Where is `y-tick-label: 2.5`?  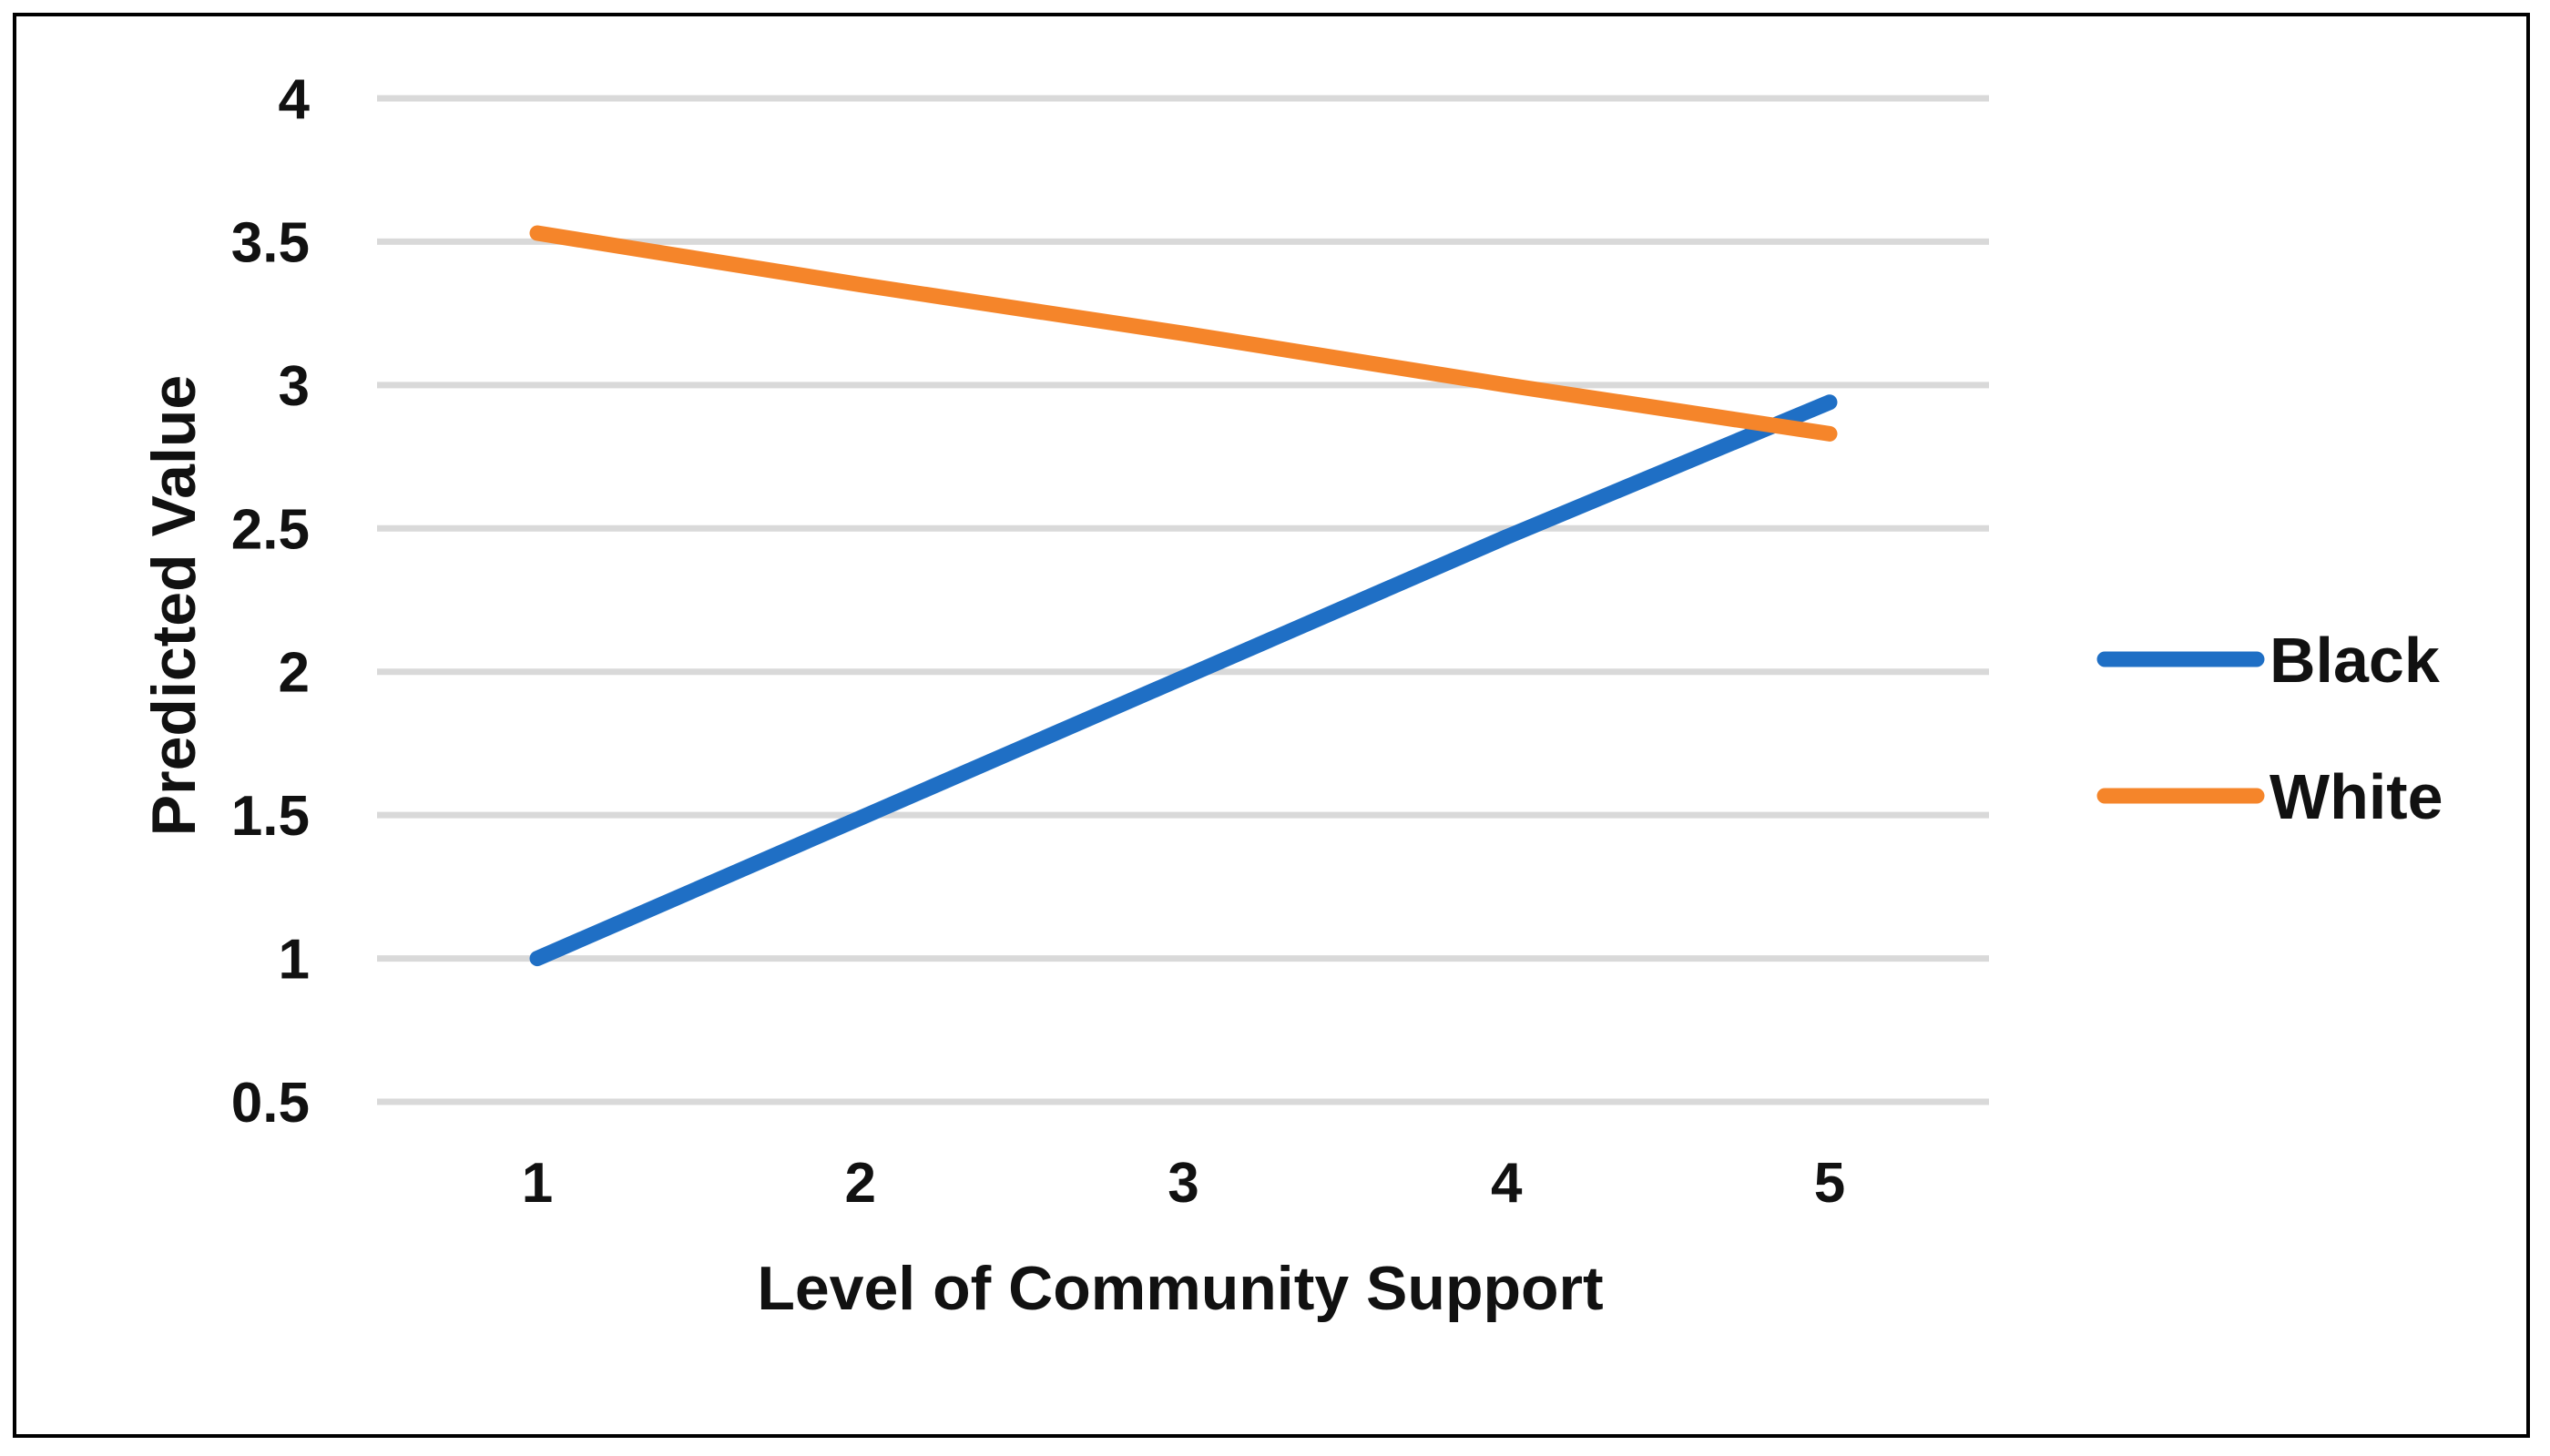 y-tick-label: 2.5 is located at coordinates (271, 529).